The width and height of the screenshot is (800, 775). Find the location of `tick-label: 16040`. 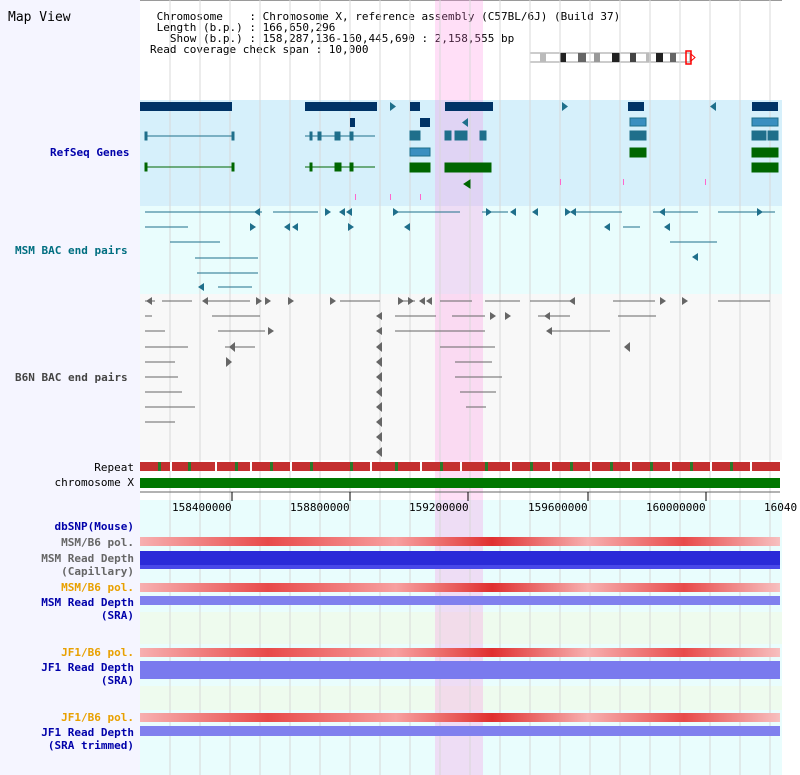

tick-label: 16040 is located at coordinates (781, 507).